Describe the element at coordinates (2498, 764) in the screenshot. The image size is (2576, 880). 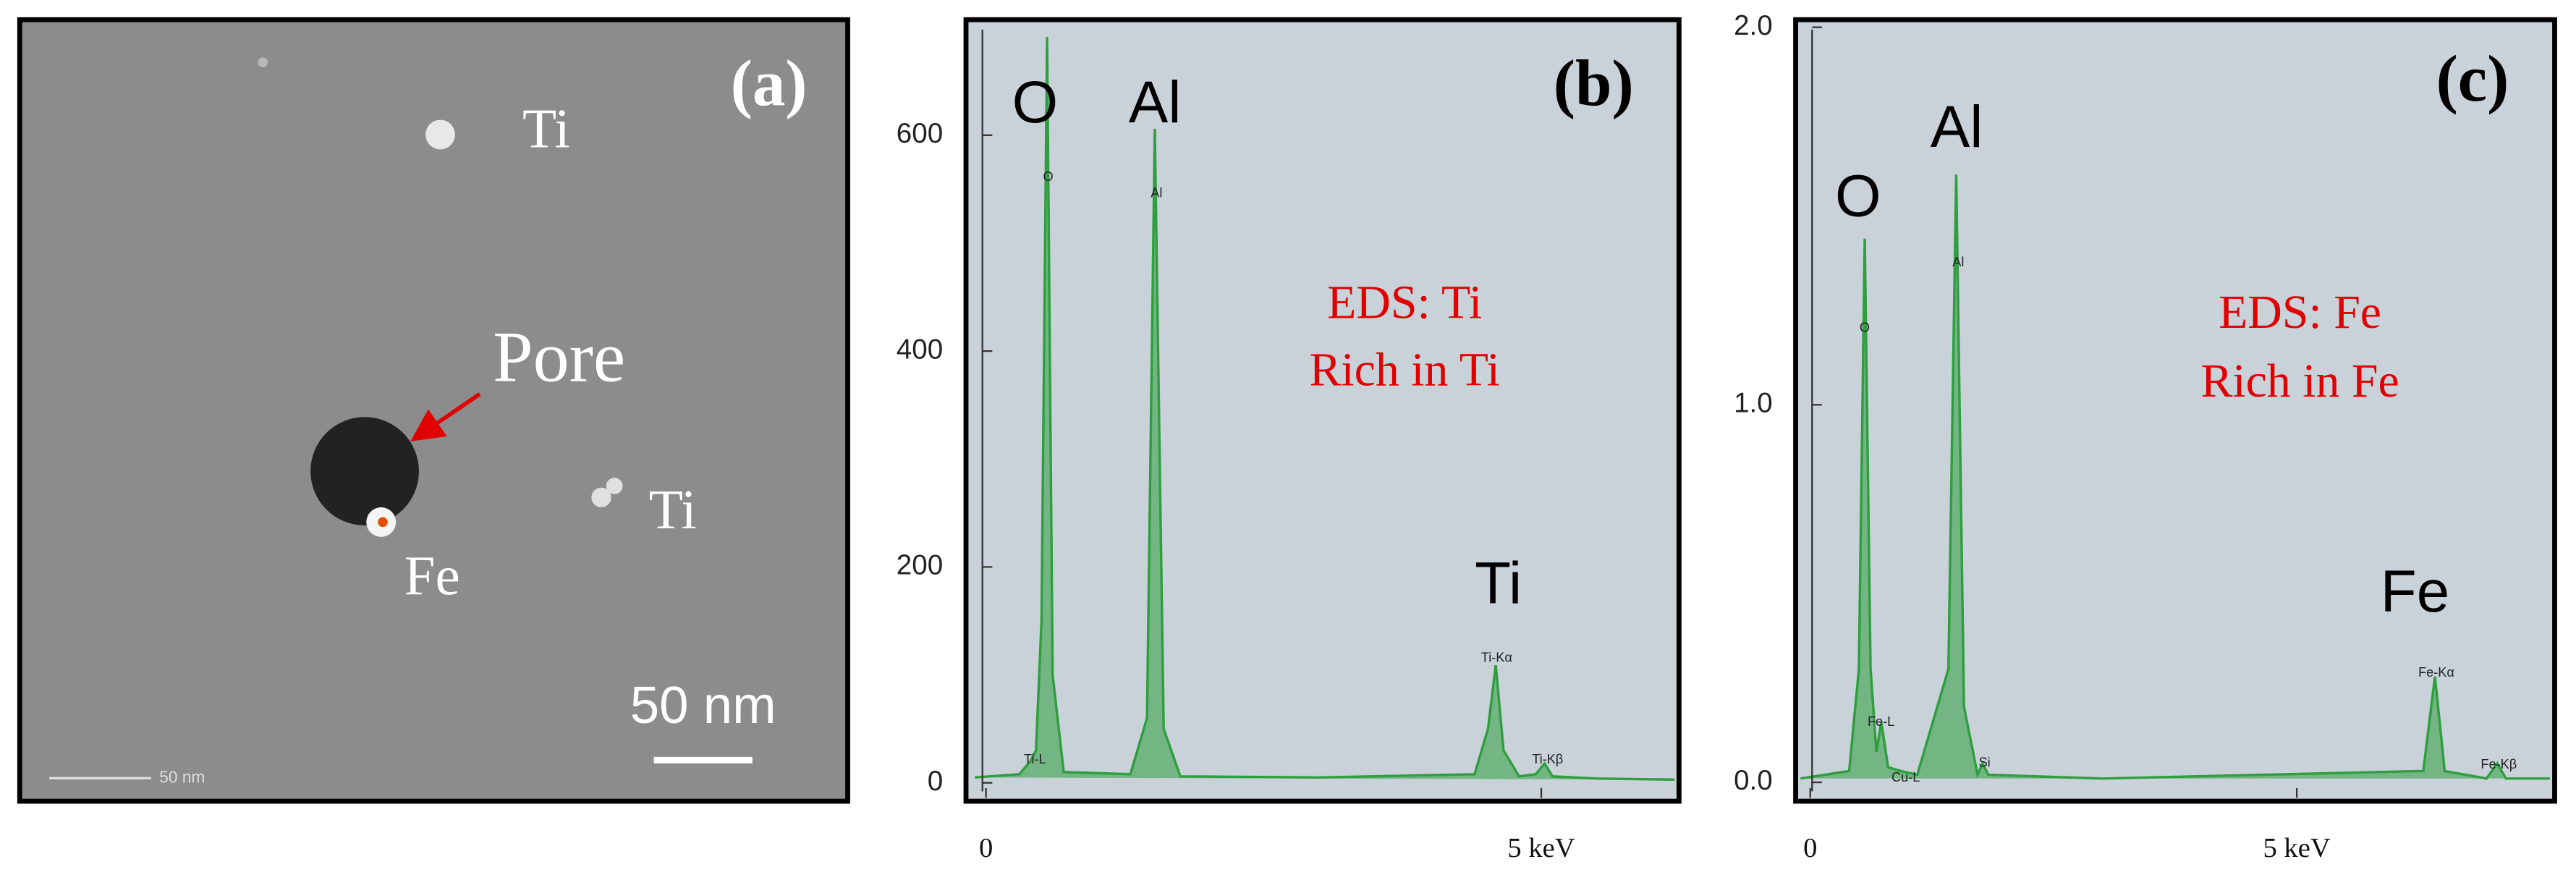
I see `peak-sublabel: Fe-Kβ` at that location.